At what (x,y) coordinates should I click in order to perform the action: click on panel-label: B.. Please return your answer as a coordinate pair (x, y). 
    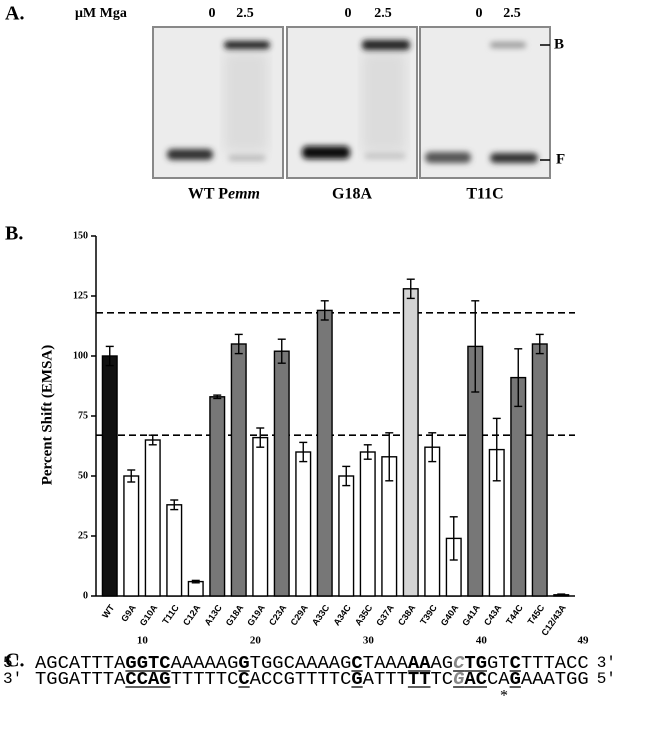
    Looking at the image, I should click on (14, 234).